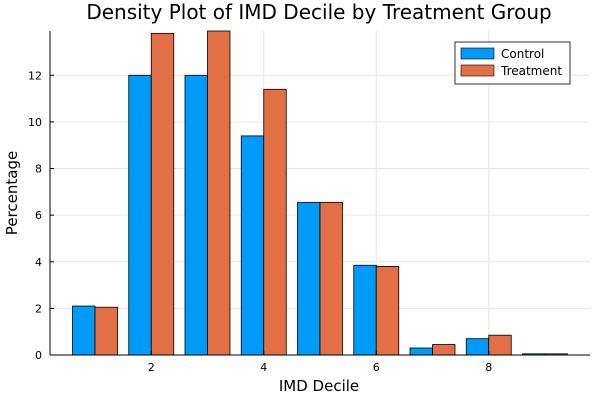  I want to click on legend: Control Treatment, so click(512, 63).